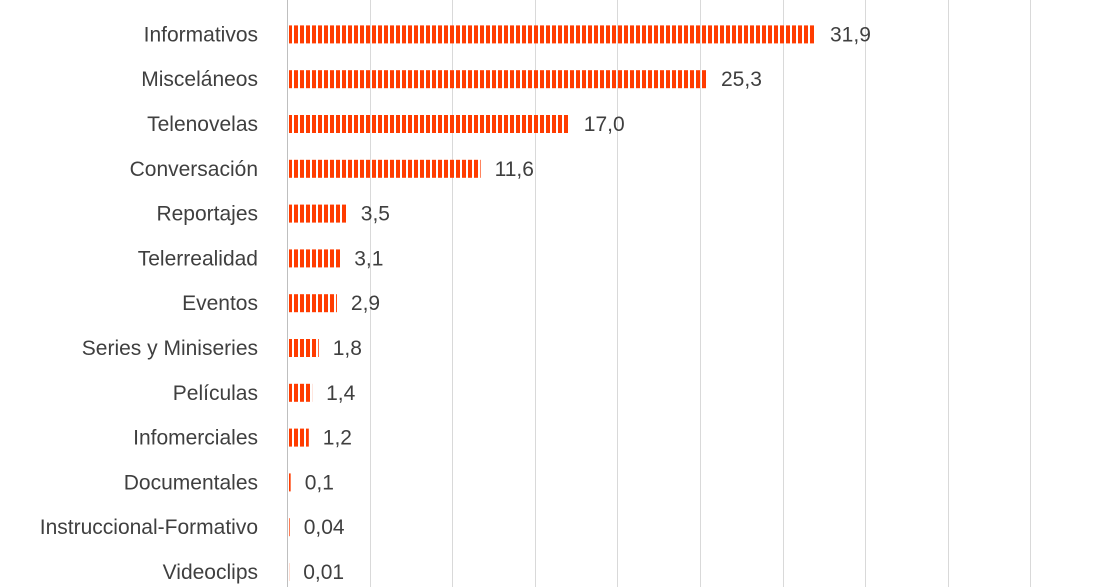 The width and height of the screenshot is (1108, 587). What do you see at coordinates (347, 348) in the screenshot?
I see `value-label: 1,8` at bounding box center [347, 348].